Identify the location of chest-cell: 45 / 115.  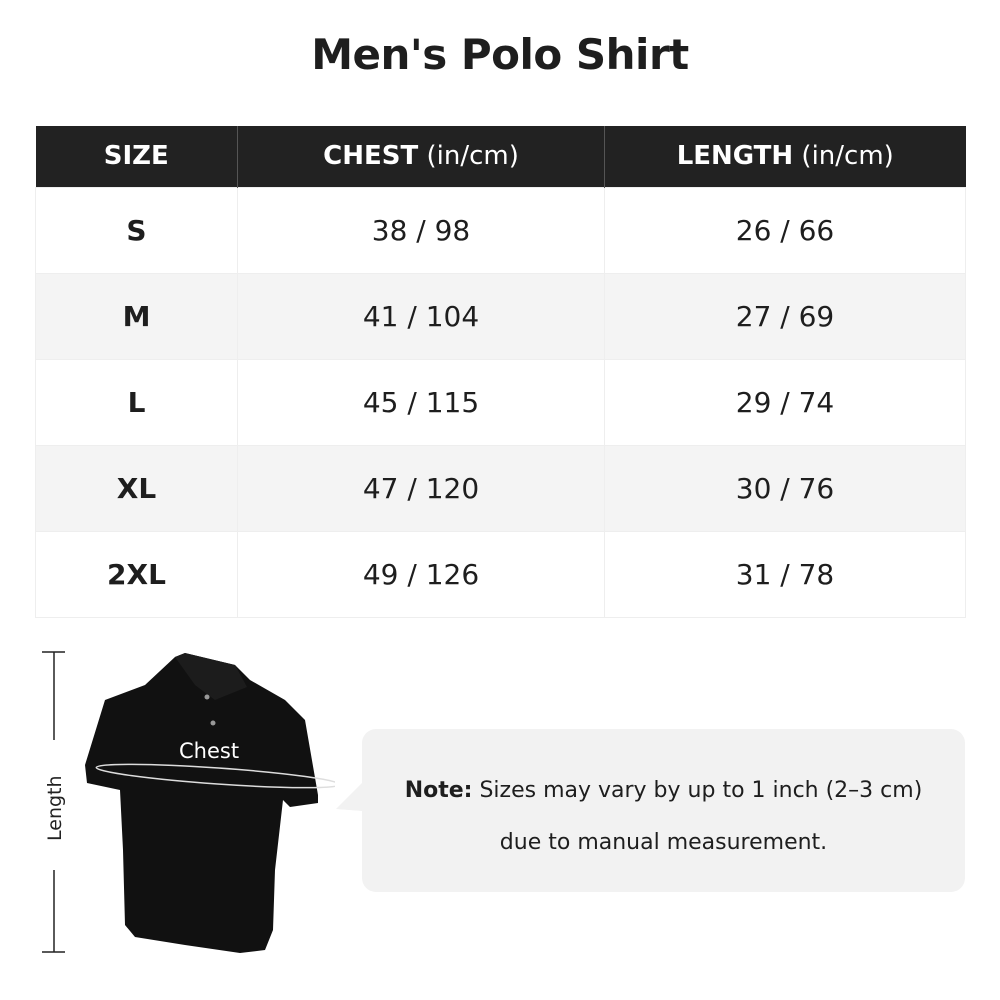
(421, 402).